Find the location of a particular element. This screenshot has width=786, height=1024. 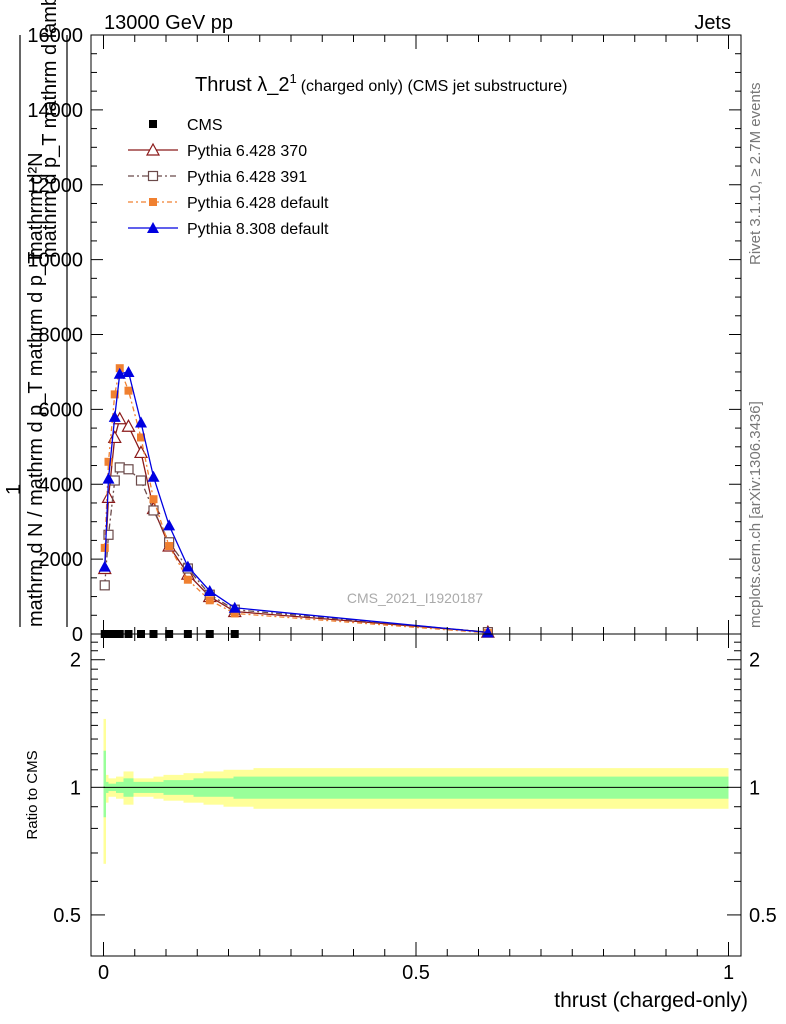

y-label-numerator: mathrm d²N is located at coordinates (36, 205).